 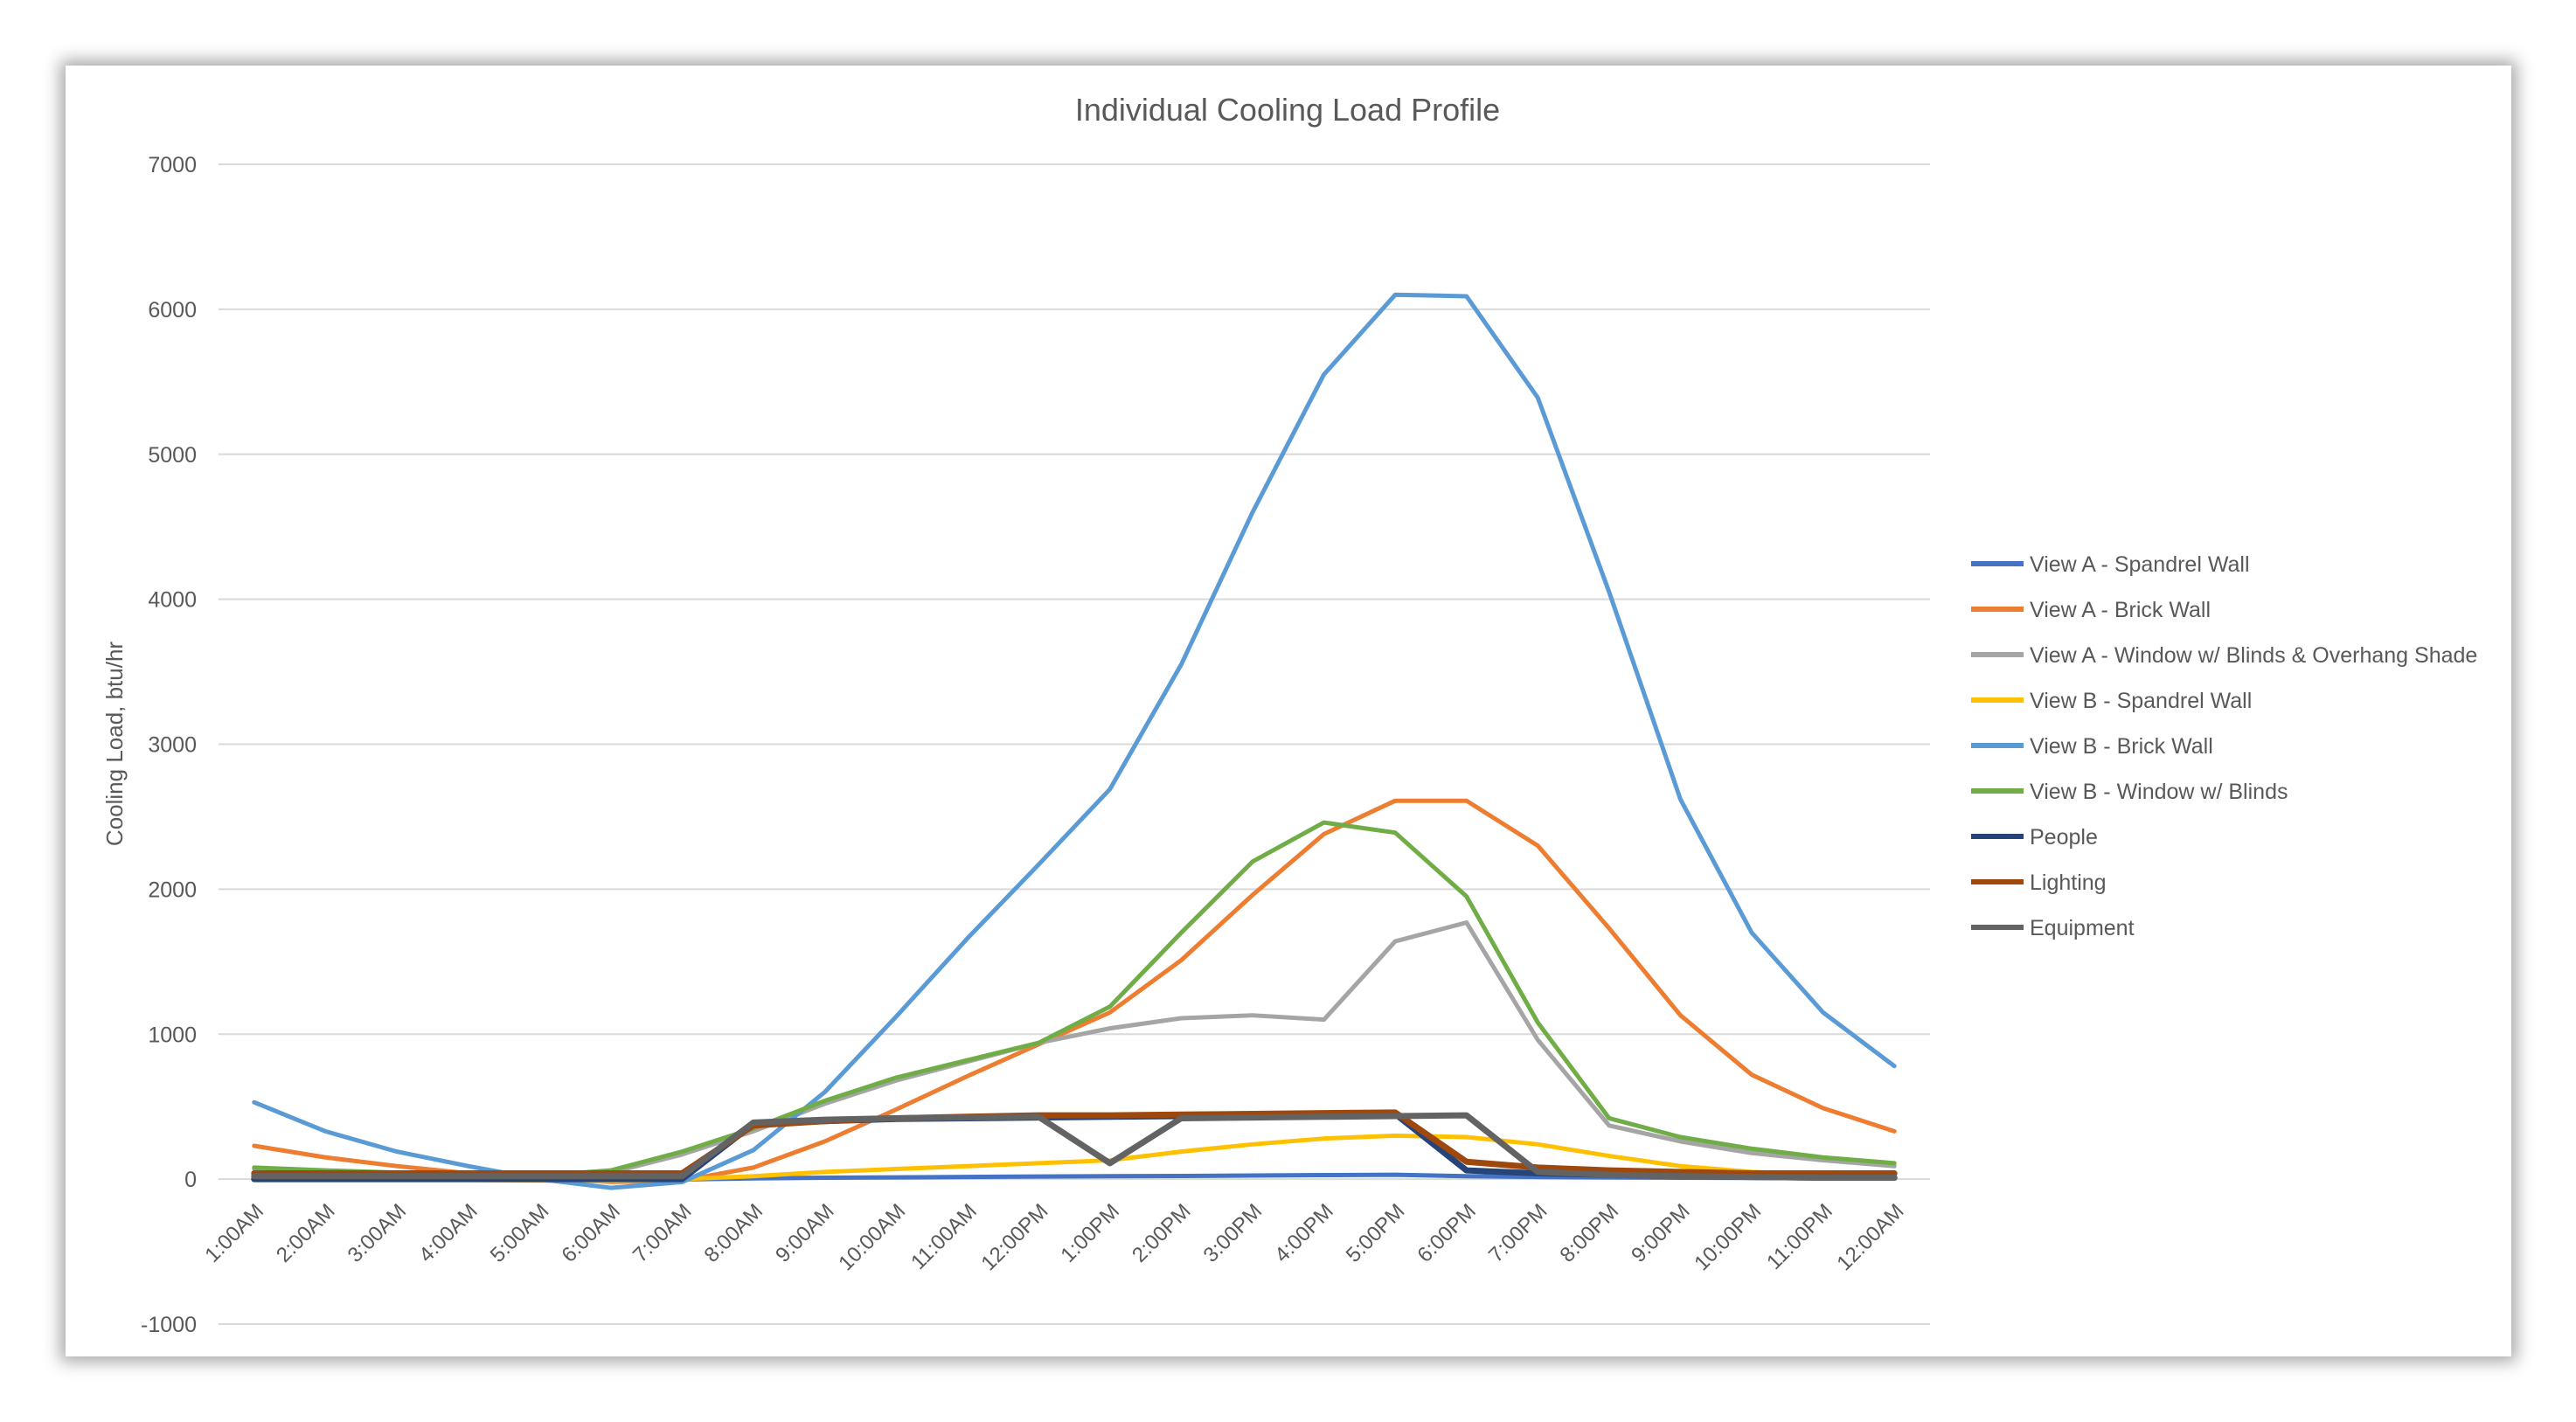 I want to click on x-tick-label: 6:00PM, so click(x=1447, y=1233).